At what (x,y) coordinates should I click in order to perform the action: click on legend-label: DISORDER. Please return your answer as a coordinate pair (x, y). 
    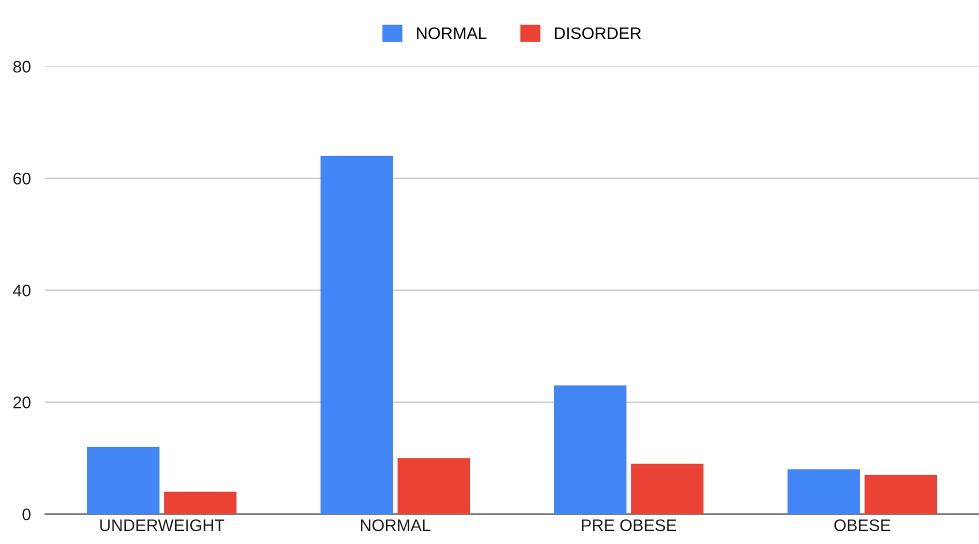
    Looking at the image, I should click on (598, 33).